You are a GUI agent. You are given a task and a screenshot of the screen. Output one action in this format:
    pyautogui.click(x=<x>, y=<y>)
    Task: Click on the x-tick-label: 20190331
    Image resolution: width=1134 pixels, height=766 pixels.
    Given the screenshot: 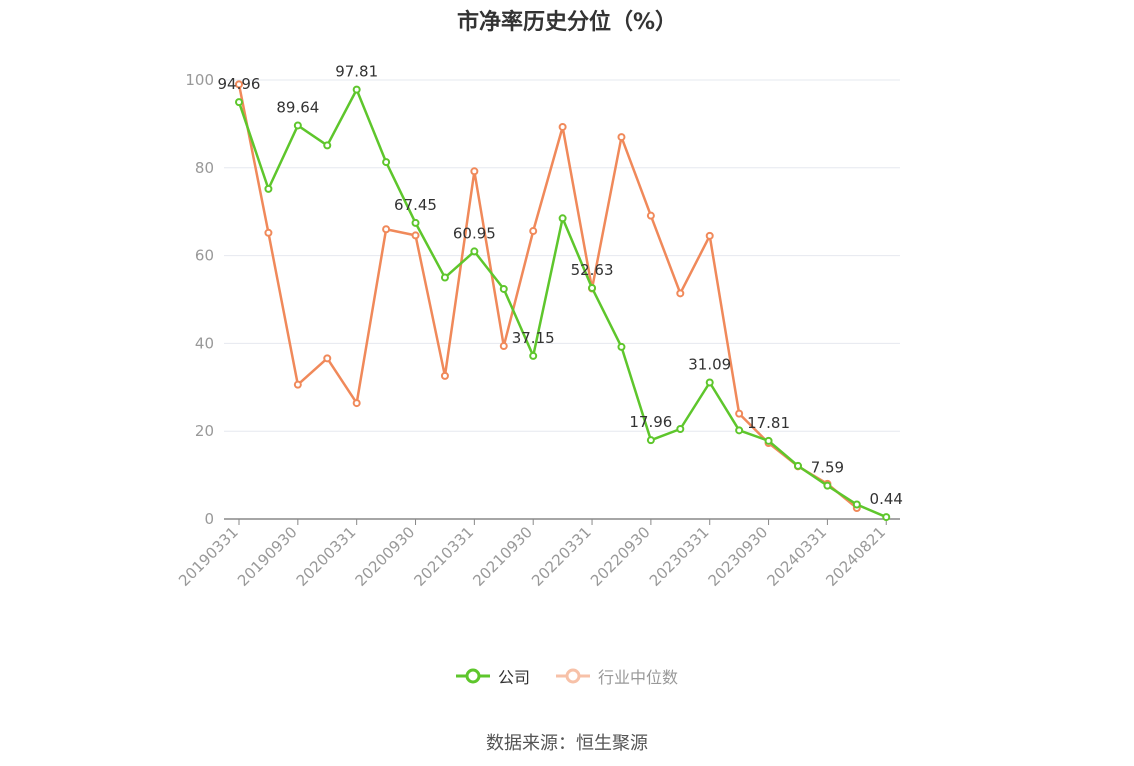 What is the action you would take?
    pyautogui.click(x=208, y=556)
    